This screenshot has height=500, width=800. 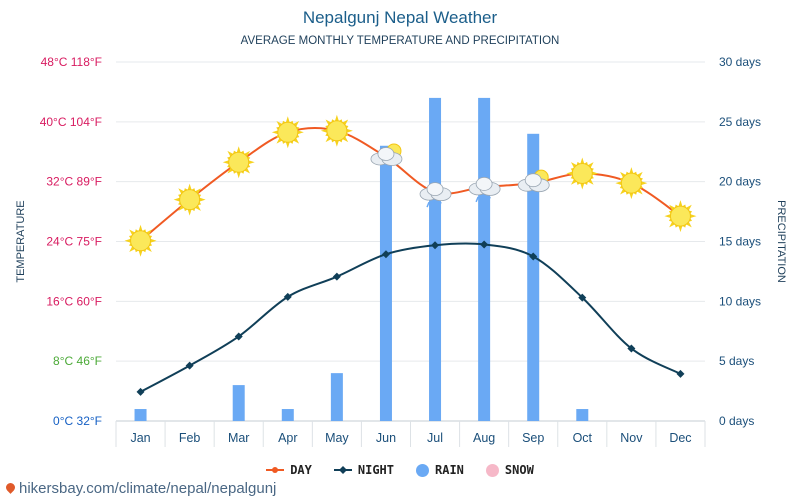 I want to click on left-tick-label: 48°C 118°F, so click(x=71, y=62).